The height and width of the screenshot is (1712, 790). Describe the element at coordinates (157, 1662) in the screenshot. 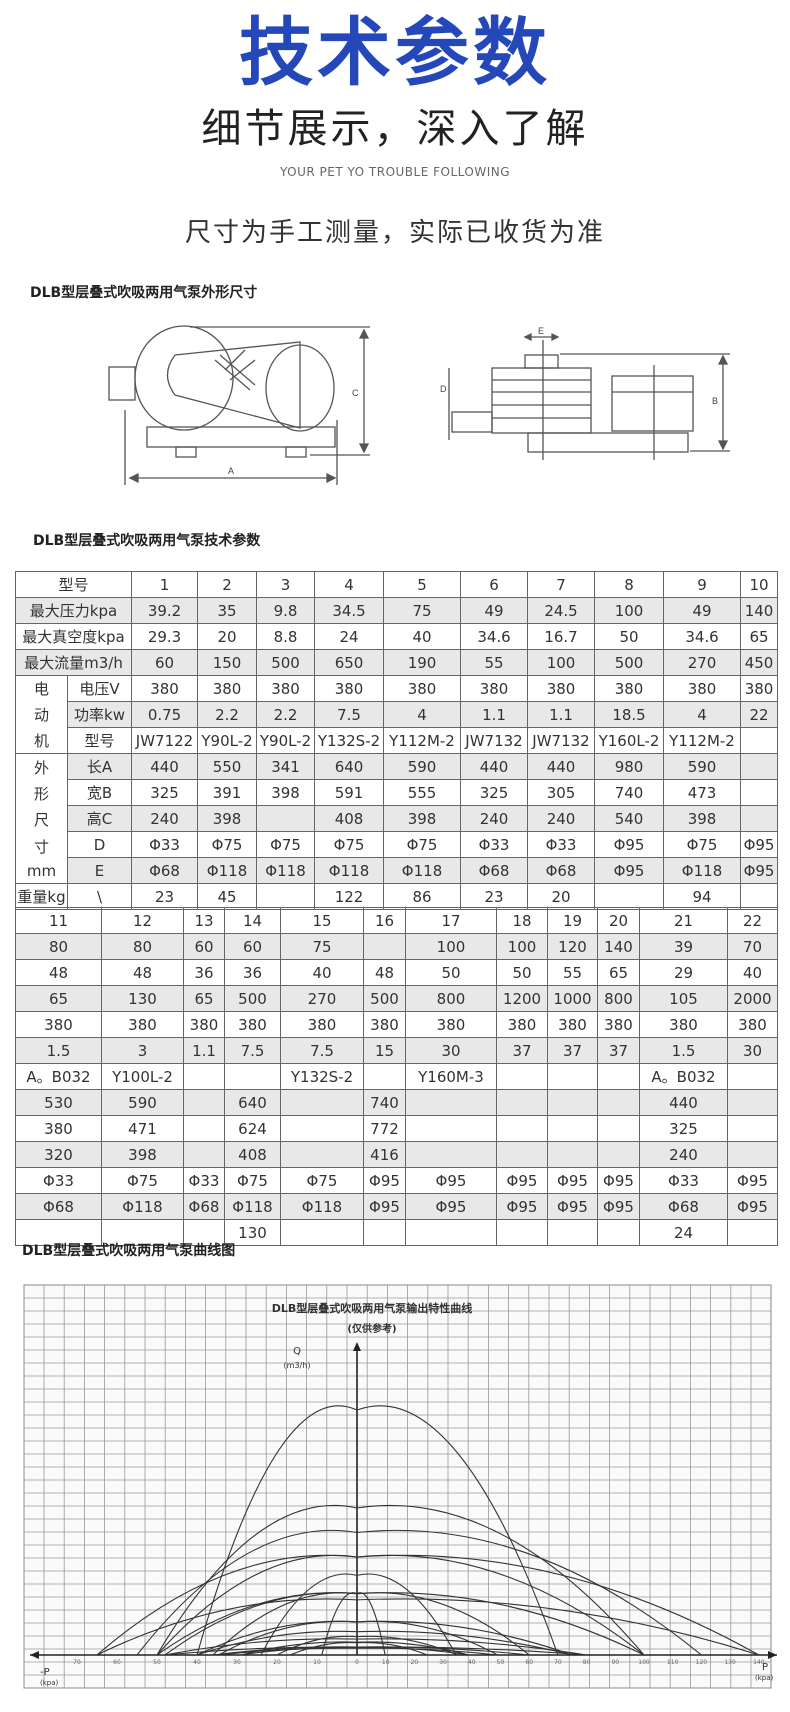

I see `x-tick-label: 50` at that location.